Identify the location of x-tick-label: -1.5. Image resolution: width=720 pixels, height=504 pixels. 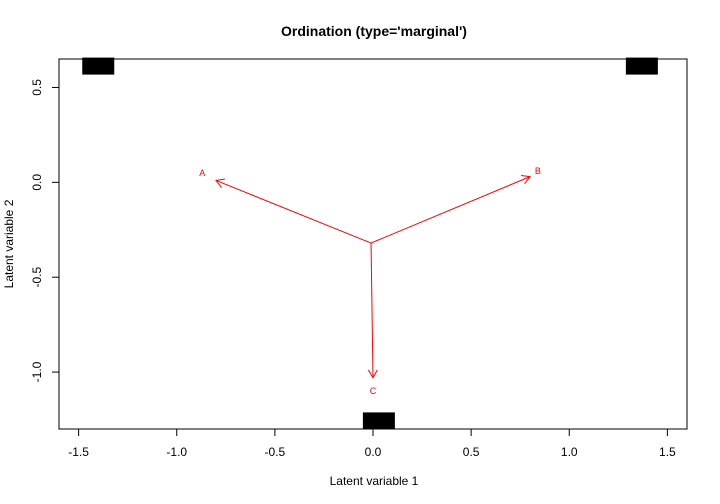
(78, 452).